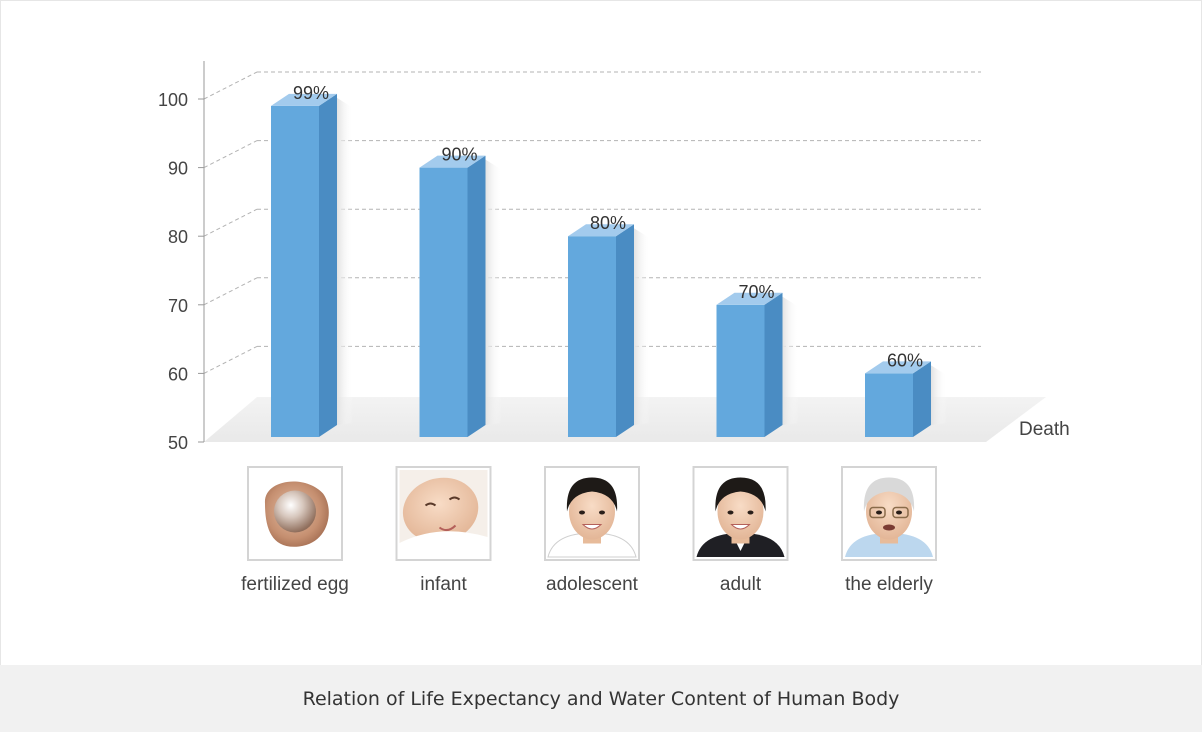 This screenshot has width=1202, height=732. Describe the element at coordinates (889, 584) in the screenshot. I see `category-label: the elderly` at that location.